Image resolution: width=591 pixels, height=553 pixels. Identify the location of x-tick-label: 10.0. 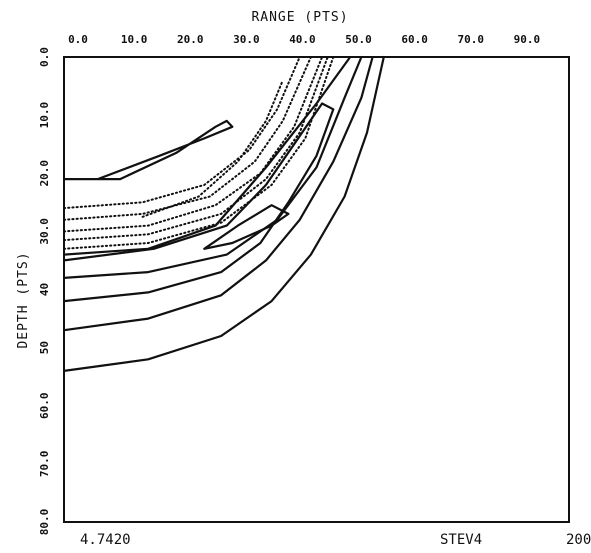
(134, 39).